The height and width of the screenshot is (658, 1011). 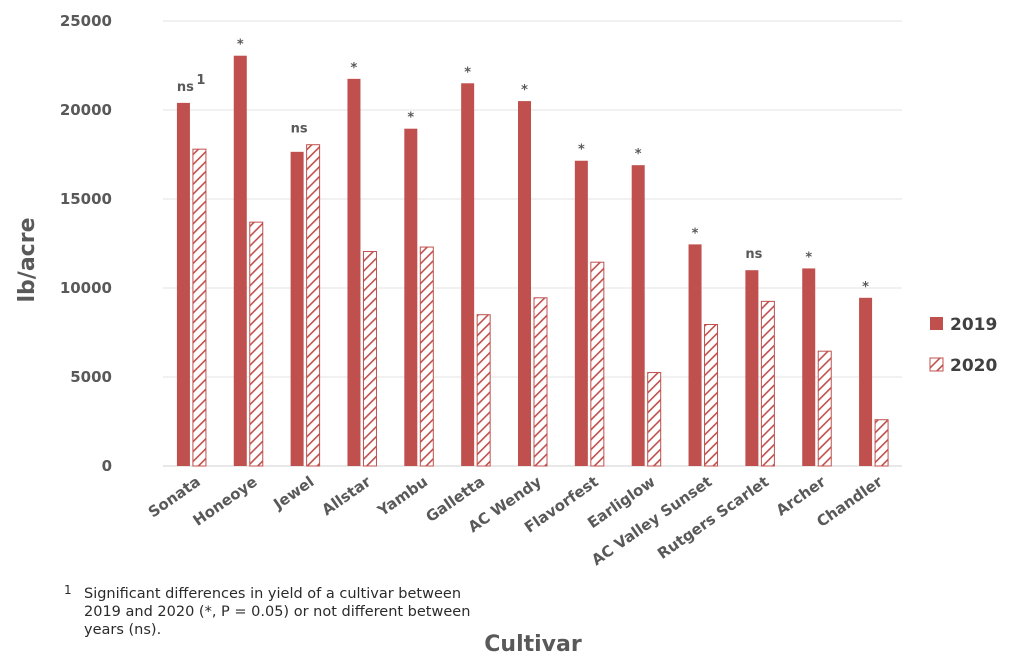 I want to click on y-tick-label: 5000, so click(x=91, y=377).